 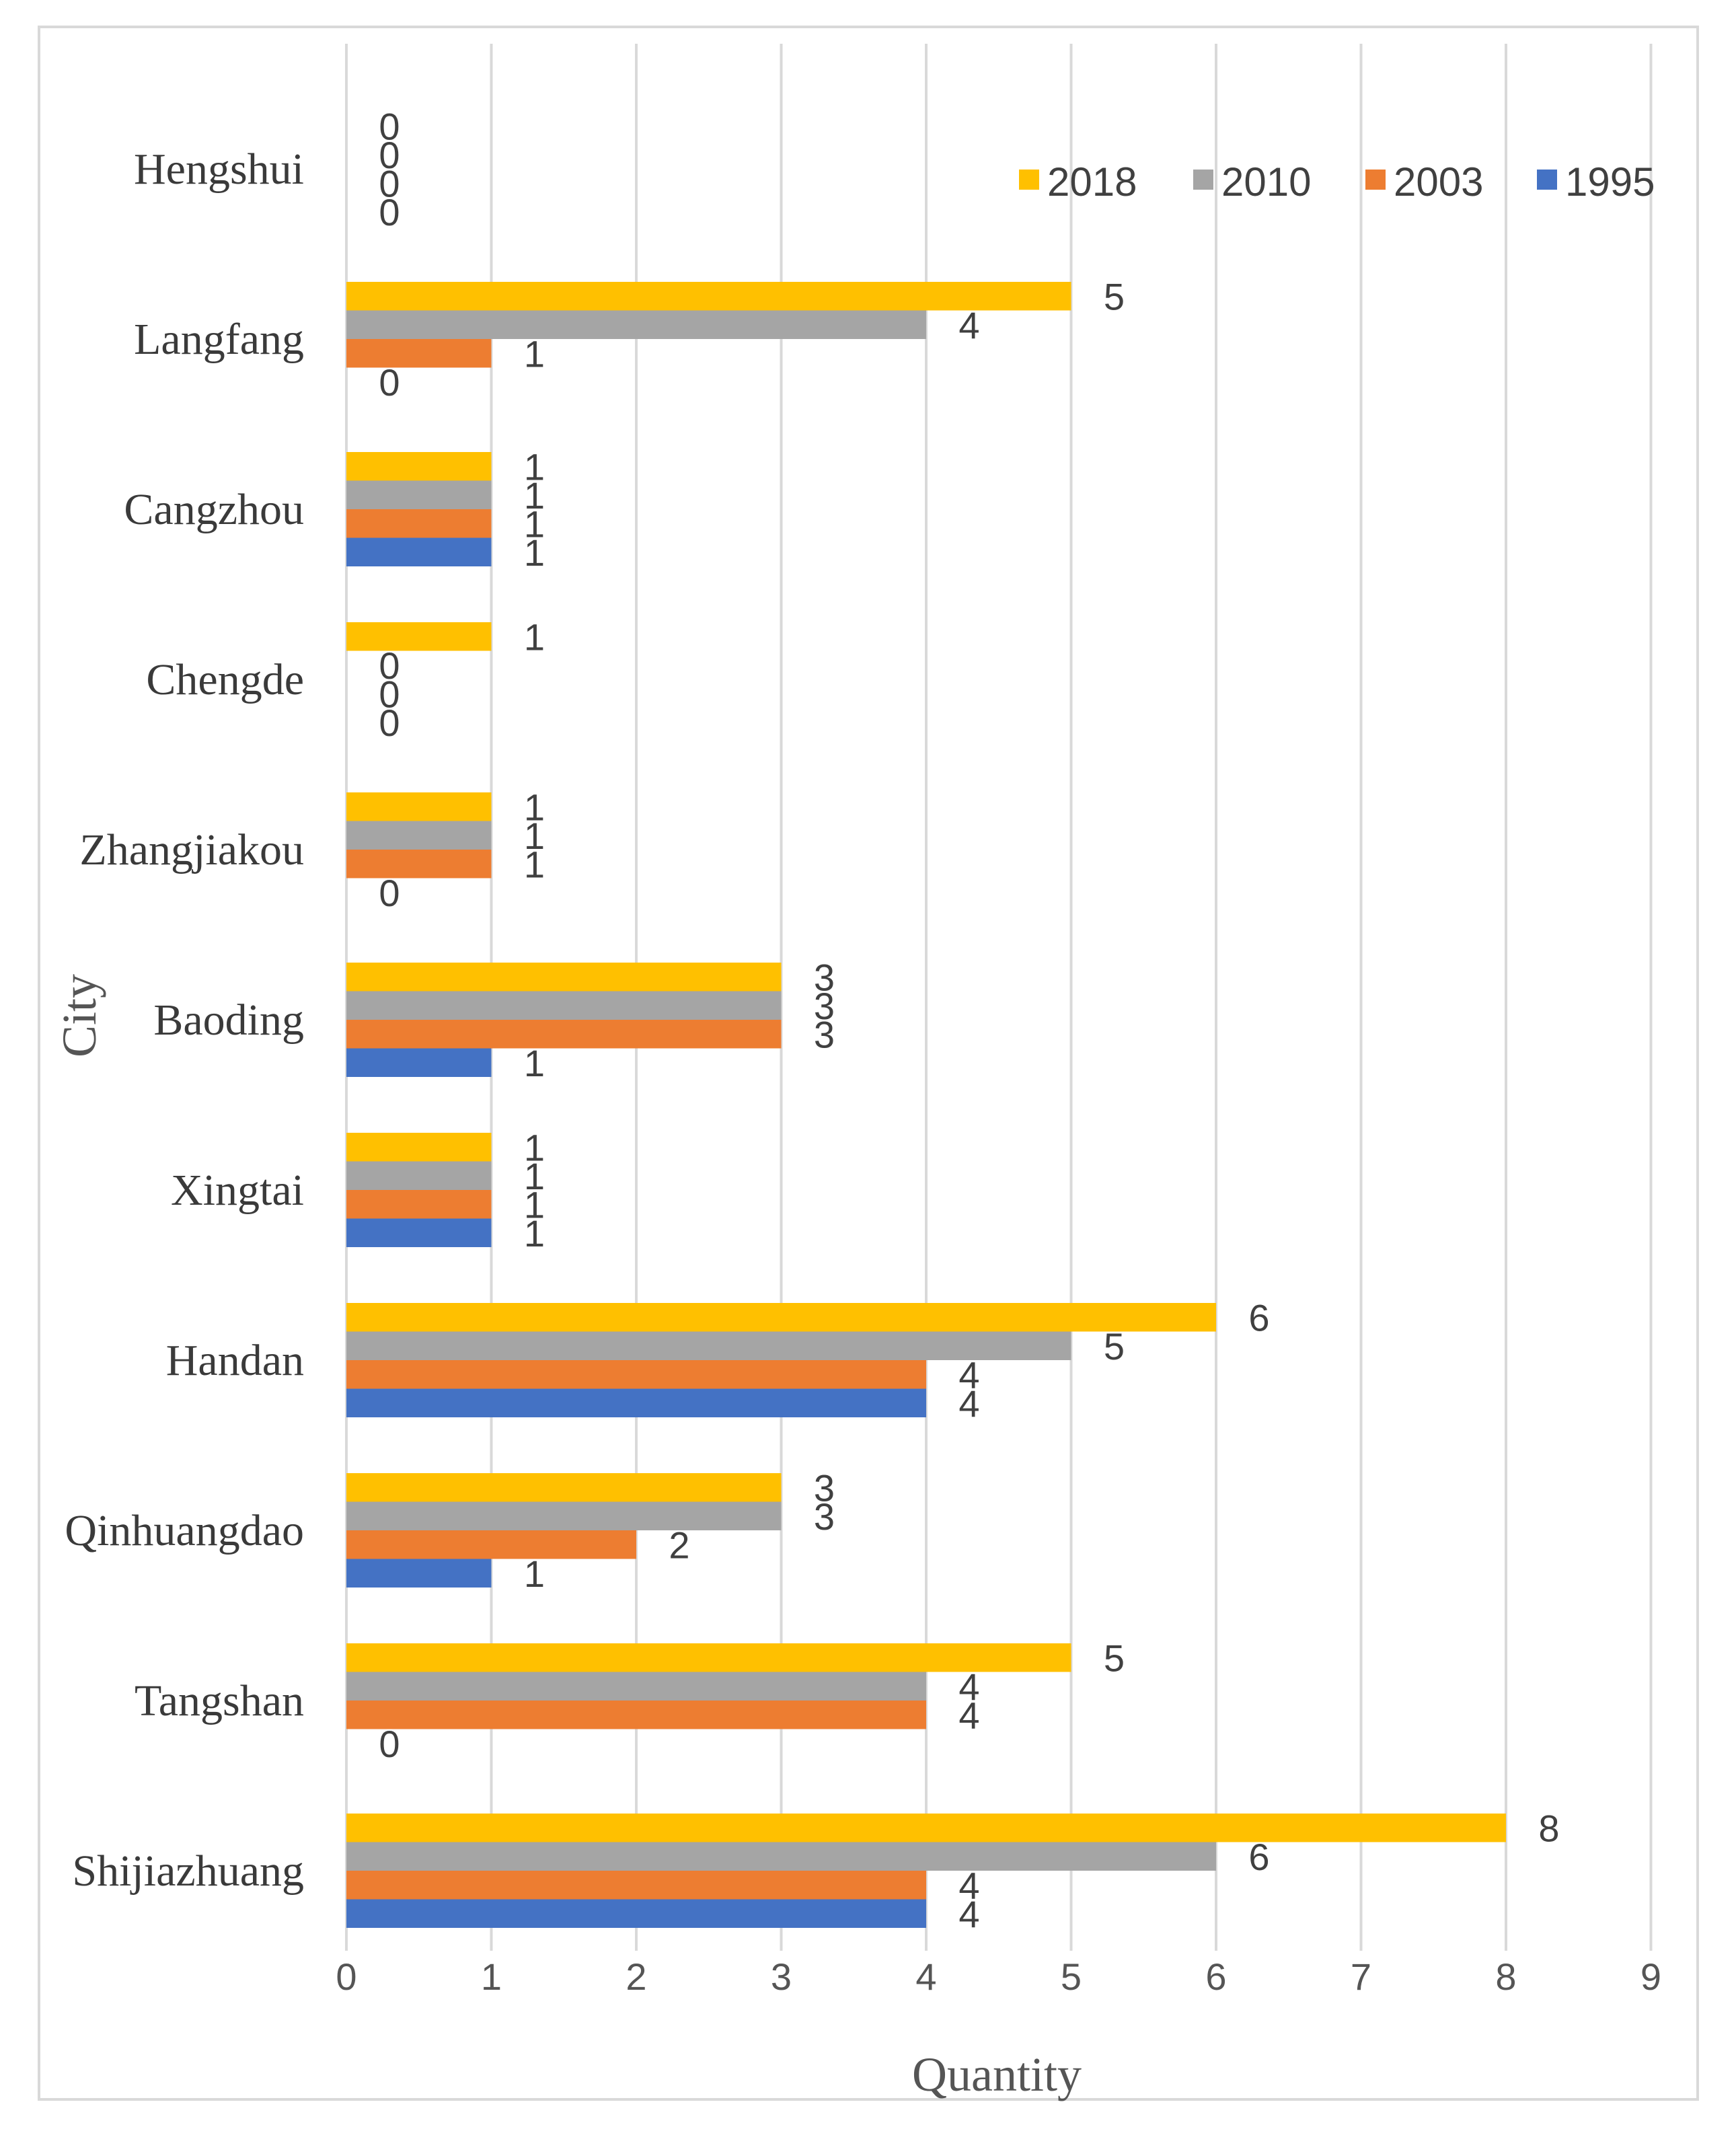 What do you see at coordinates (926, 1828) in the screenshot?
I see `bar-shijiazhuang-2018` at bounding box center [926, 1828].